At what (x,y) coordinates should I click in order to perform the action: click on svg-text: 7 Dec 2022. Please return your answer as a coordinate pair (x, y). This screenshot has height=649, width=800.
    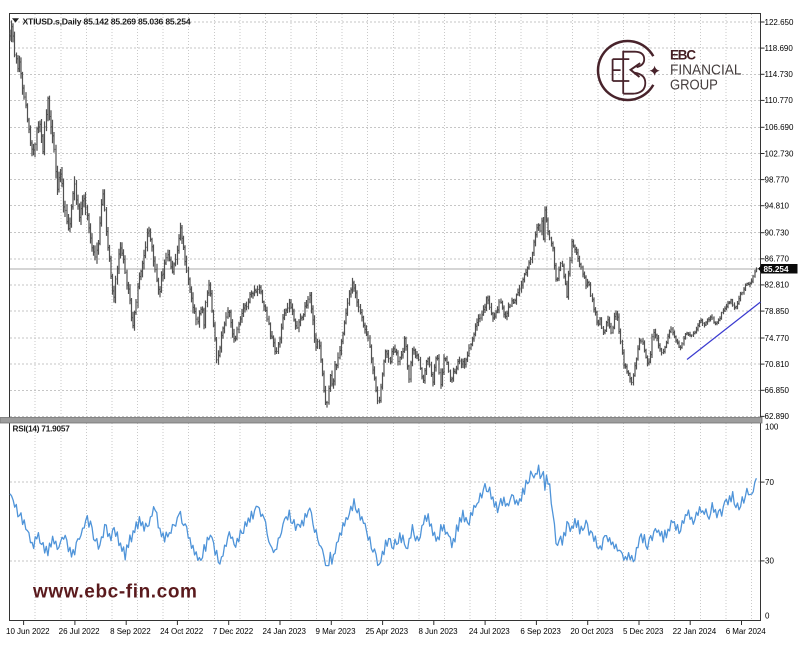
    Looking at the image, I should click on (233, 631).